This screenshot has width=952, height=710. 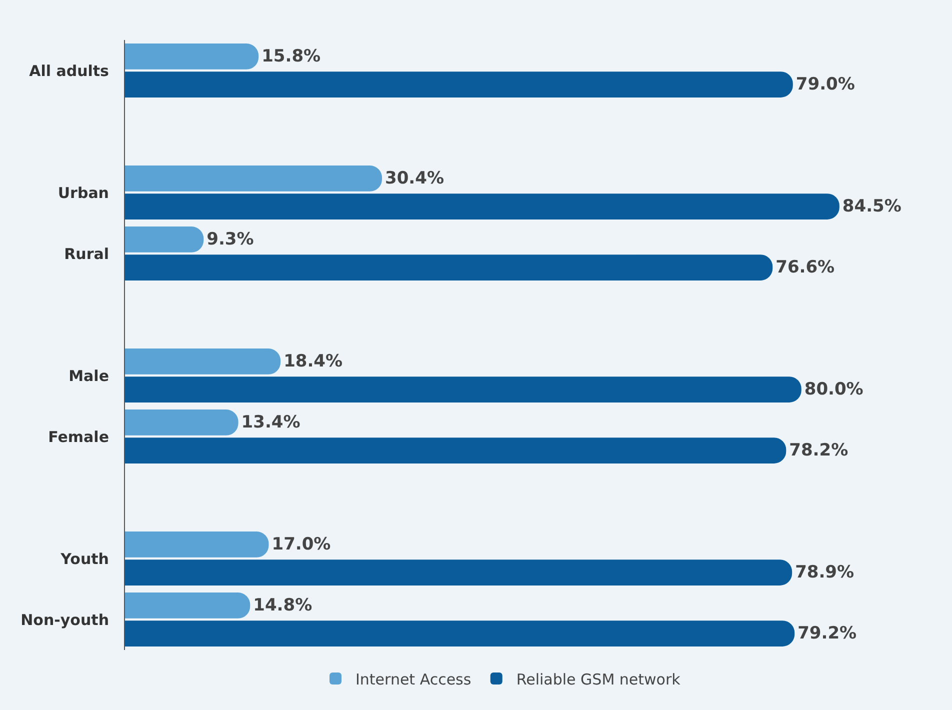 I want to click on y-tick-label: Rural, so click(x=86, y=253).